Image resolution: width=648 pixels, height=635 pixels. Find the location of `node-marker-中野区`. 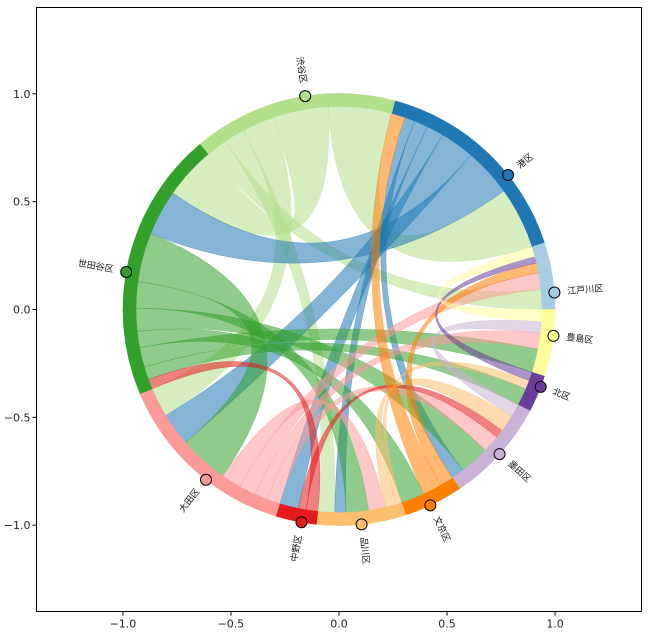

node-marker-中野区 is located at coordinates (301, 522).